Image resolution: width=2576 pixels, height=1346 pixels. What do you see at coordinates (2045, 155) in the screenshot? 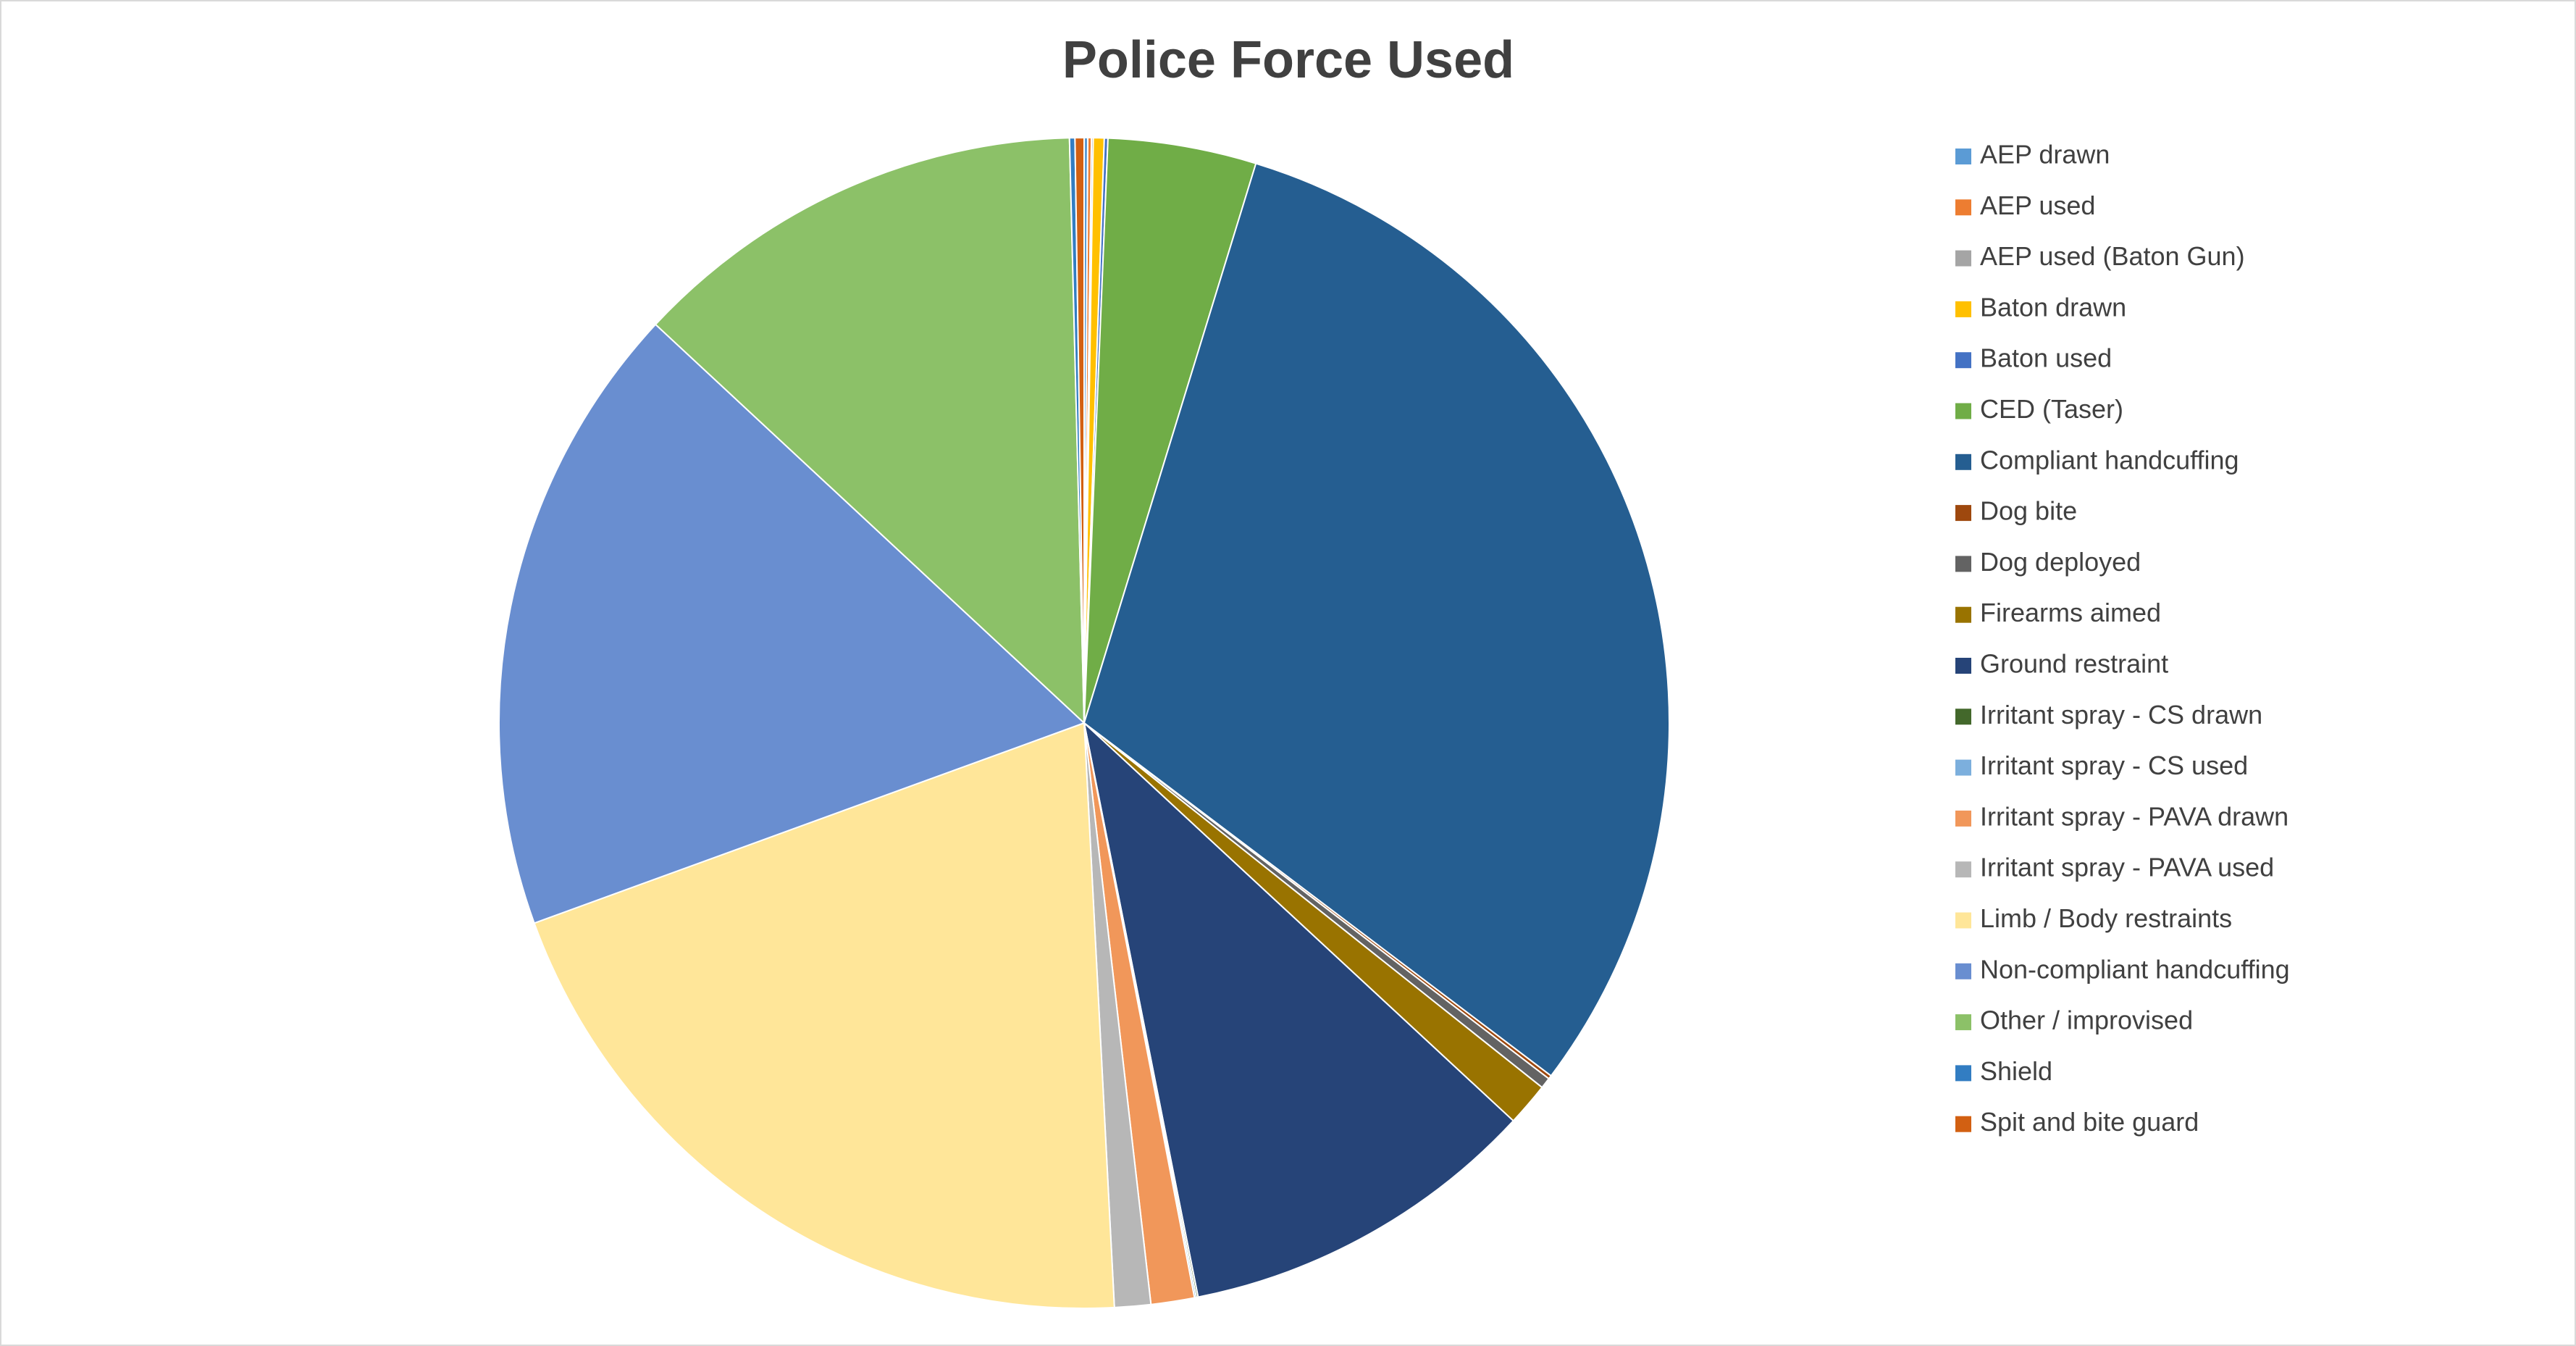
I see `legend-label: AEP drawn` at bounding box center [2045, 155].